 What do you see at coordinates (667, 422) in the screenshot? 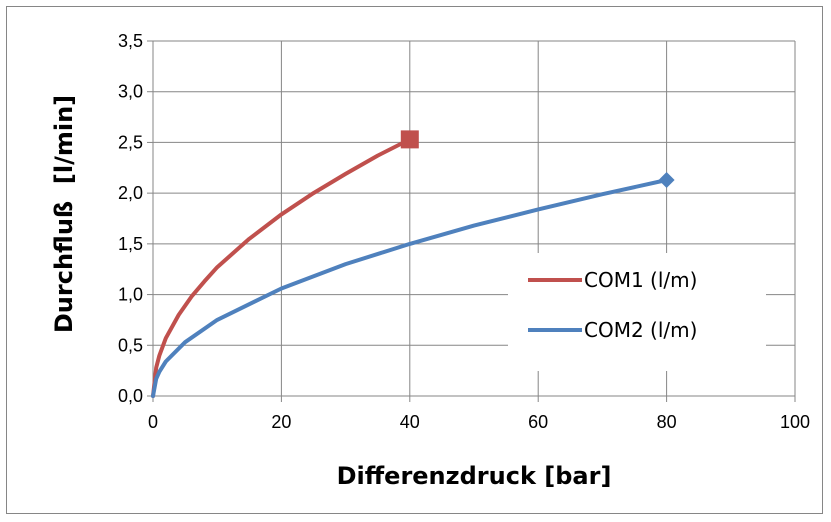
I see `x-tick-label: 80` at bounding box center [667, 422].